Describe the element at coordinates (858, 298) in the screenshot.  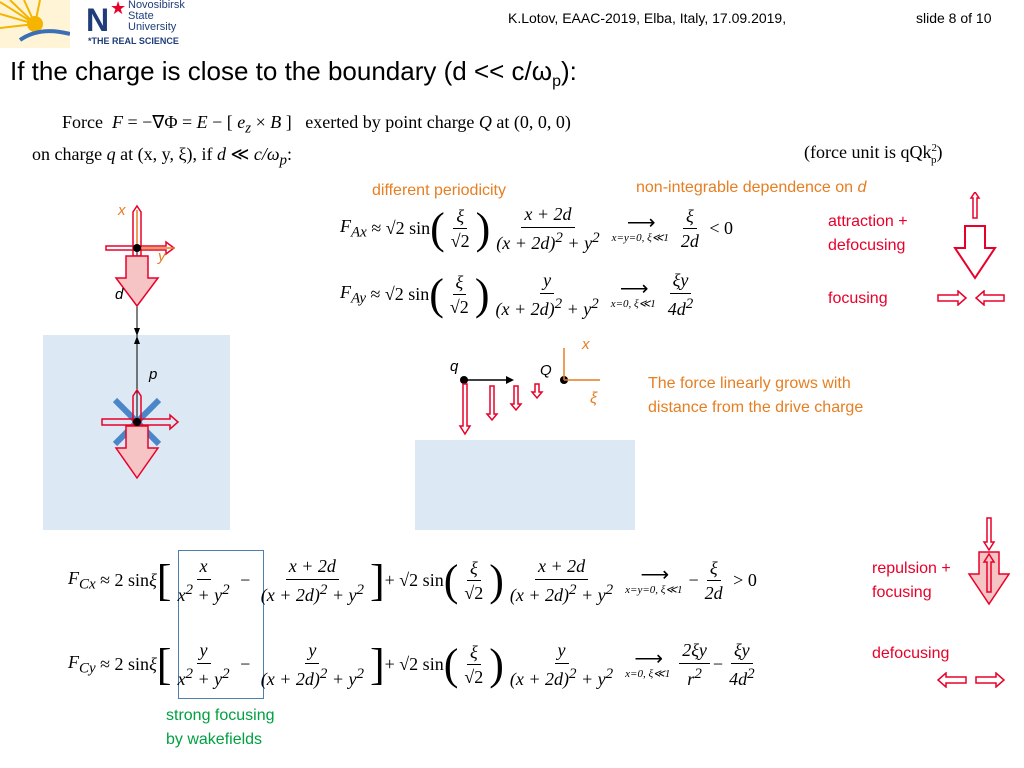
I see `note-focusing: focusing` at that location.